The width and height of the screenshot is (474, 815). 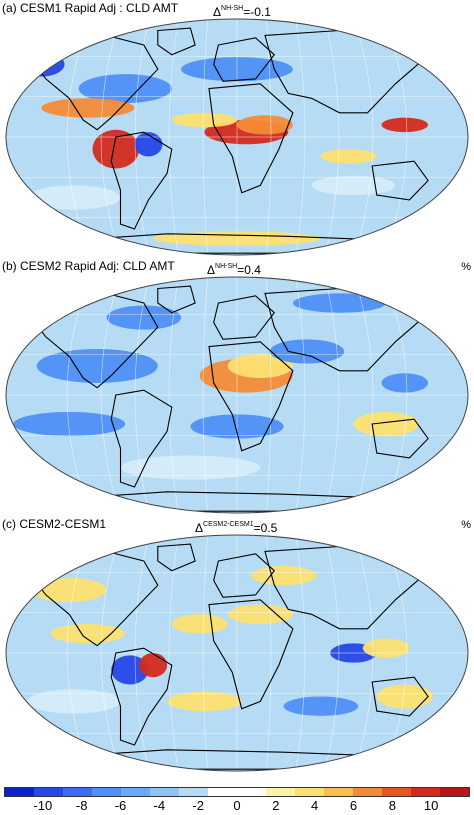 What do you see at coordinates (265, 528) in the screenshot?
I see `delta-value: =0.5` at bounding box center [265, 528].